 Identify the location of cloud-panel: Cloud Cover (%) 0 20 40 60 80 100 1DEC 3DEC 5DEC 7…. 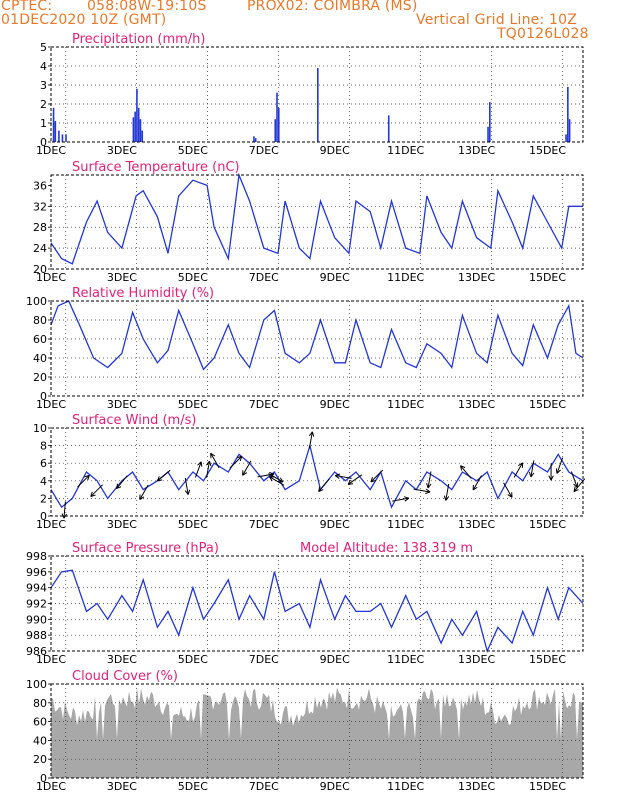
(305, 731).